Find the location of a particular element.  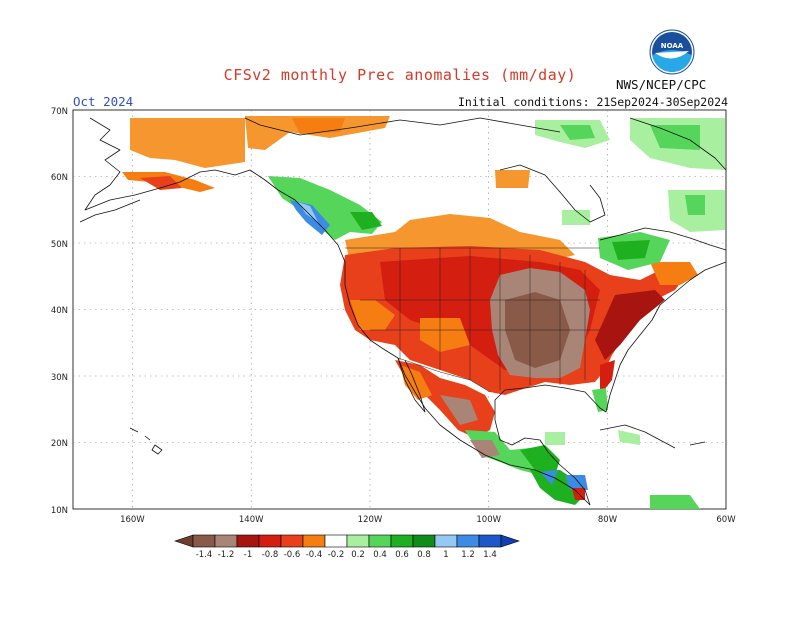

lat-label: 10N is located at coordinates (59, 511).